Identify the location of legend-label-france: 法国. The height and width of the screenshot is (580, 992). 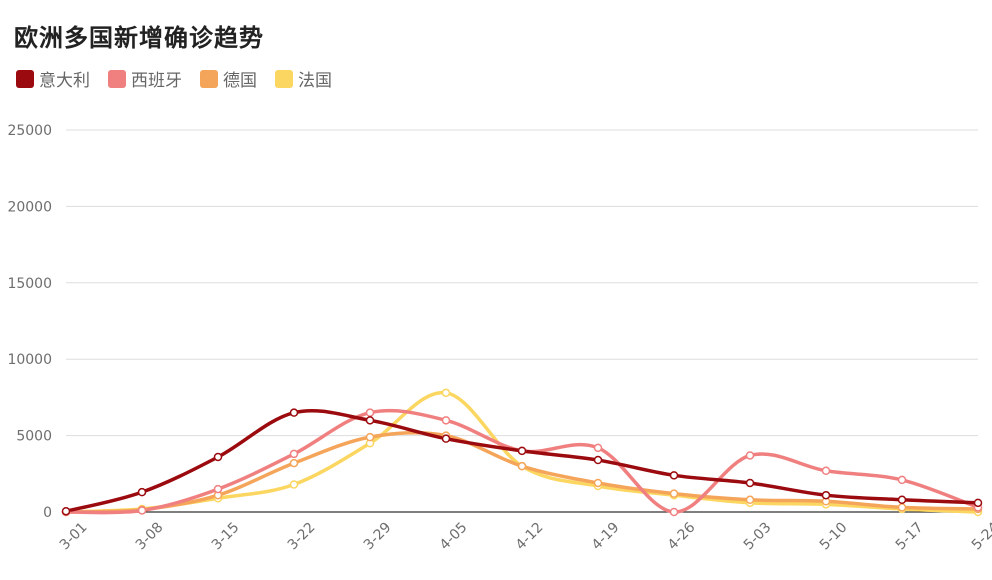
(315, 81).